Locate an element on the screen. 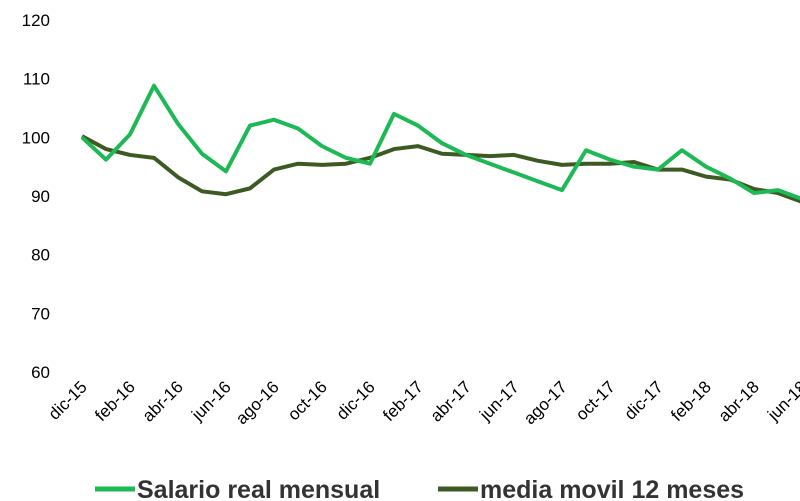  x-tick-label: dic-17 is located at coordinates (644, 400).